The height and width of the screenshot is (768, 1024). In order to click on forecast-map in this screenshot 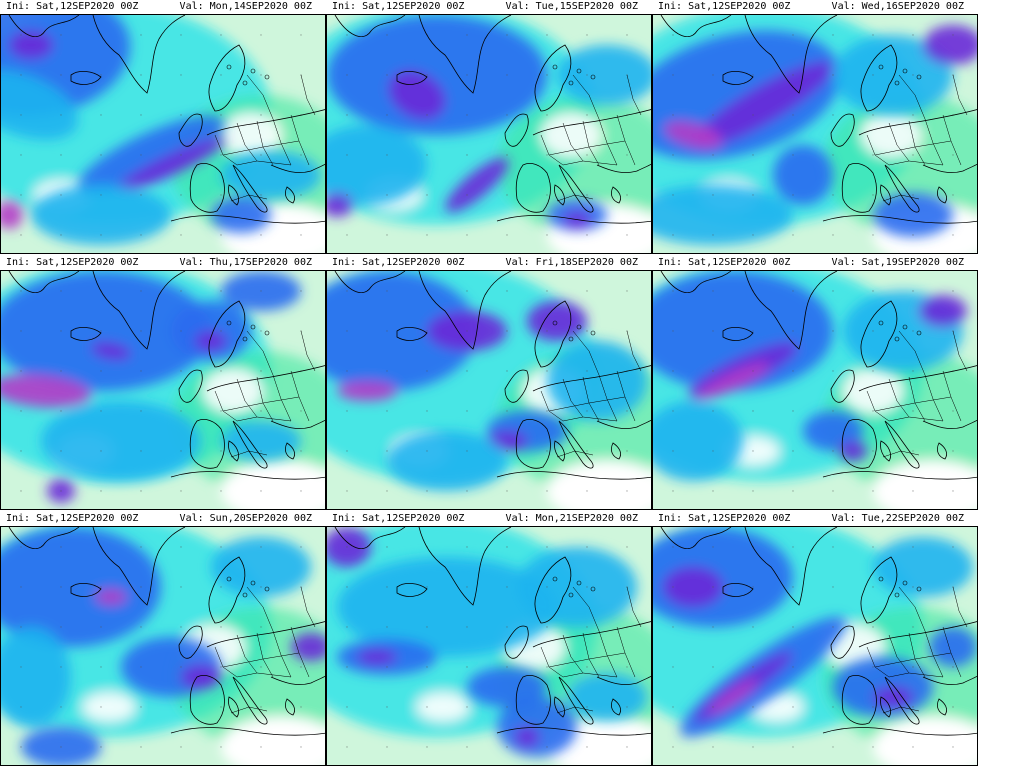, I will do `click(489, 646)`.